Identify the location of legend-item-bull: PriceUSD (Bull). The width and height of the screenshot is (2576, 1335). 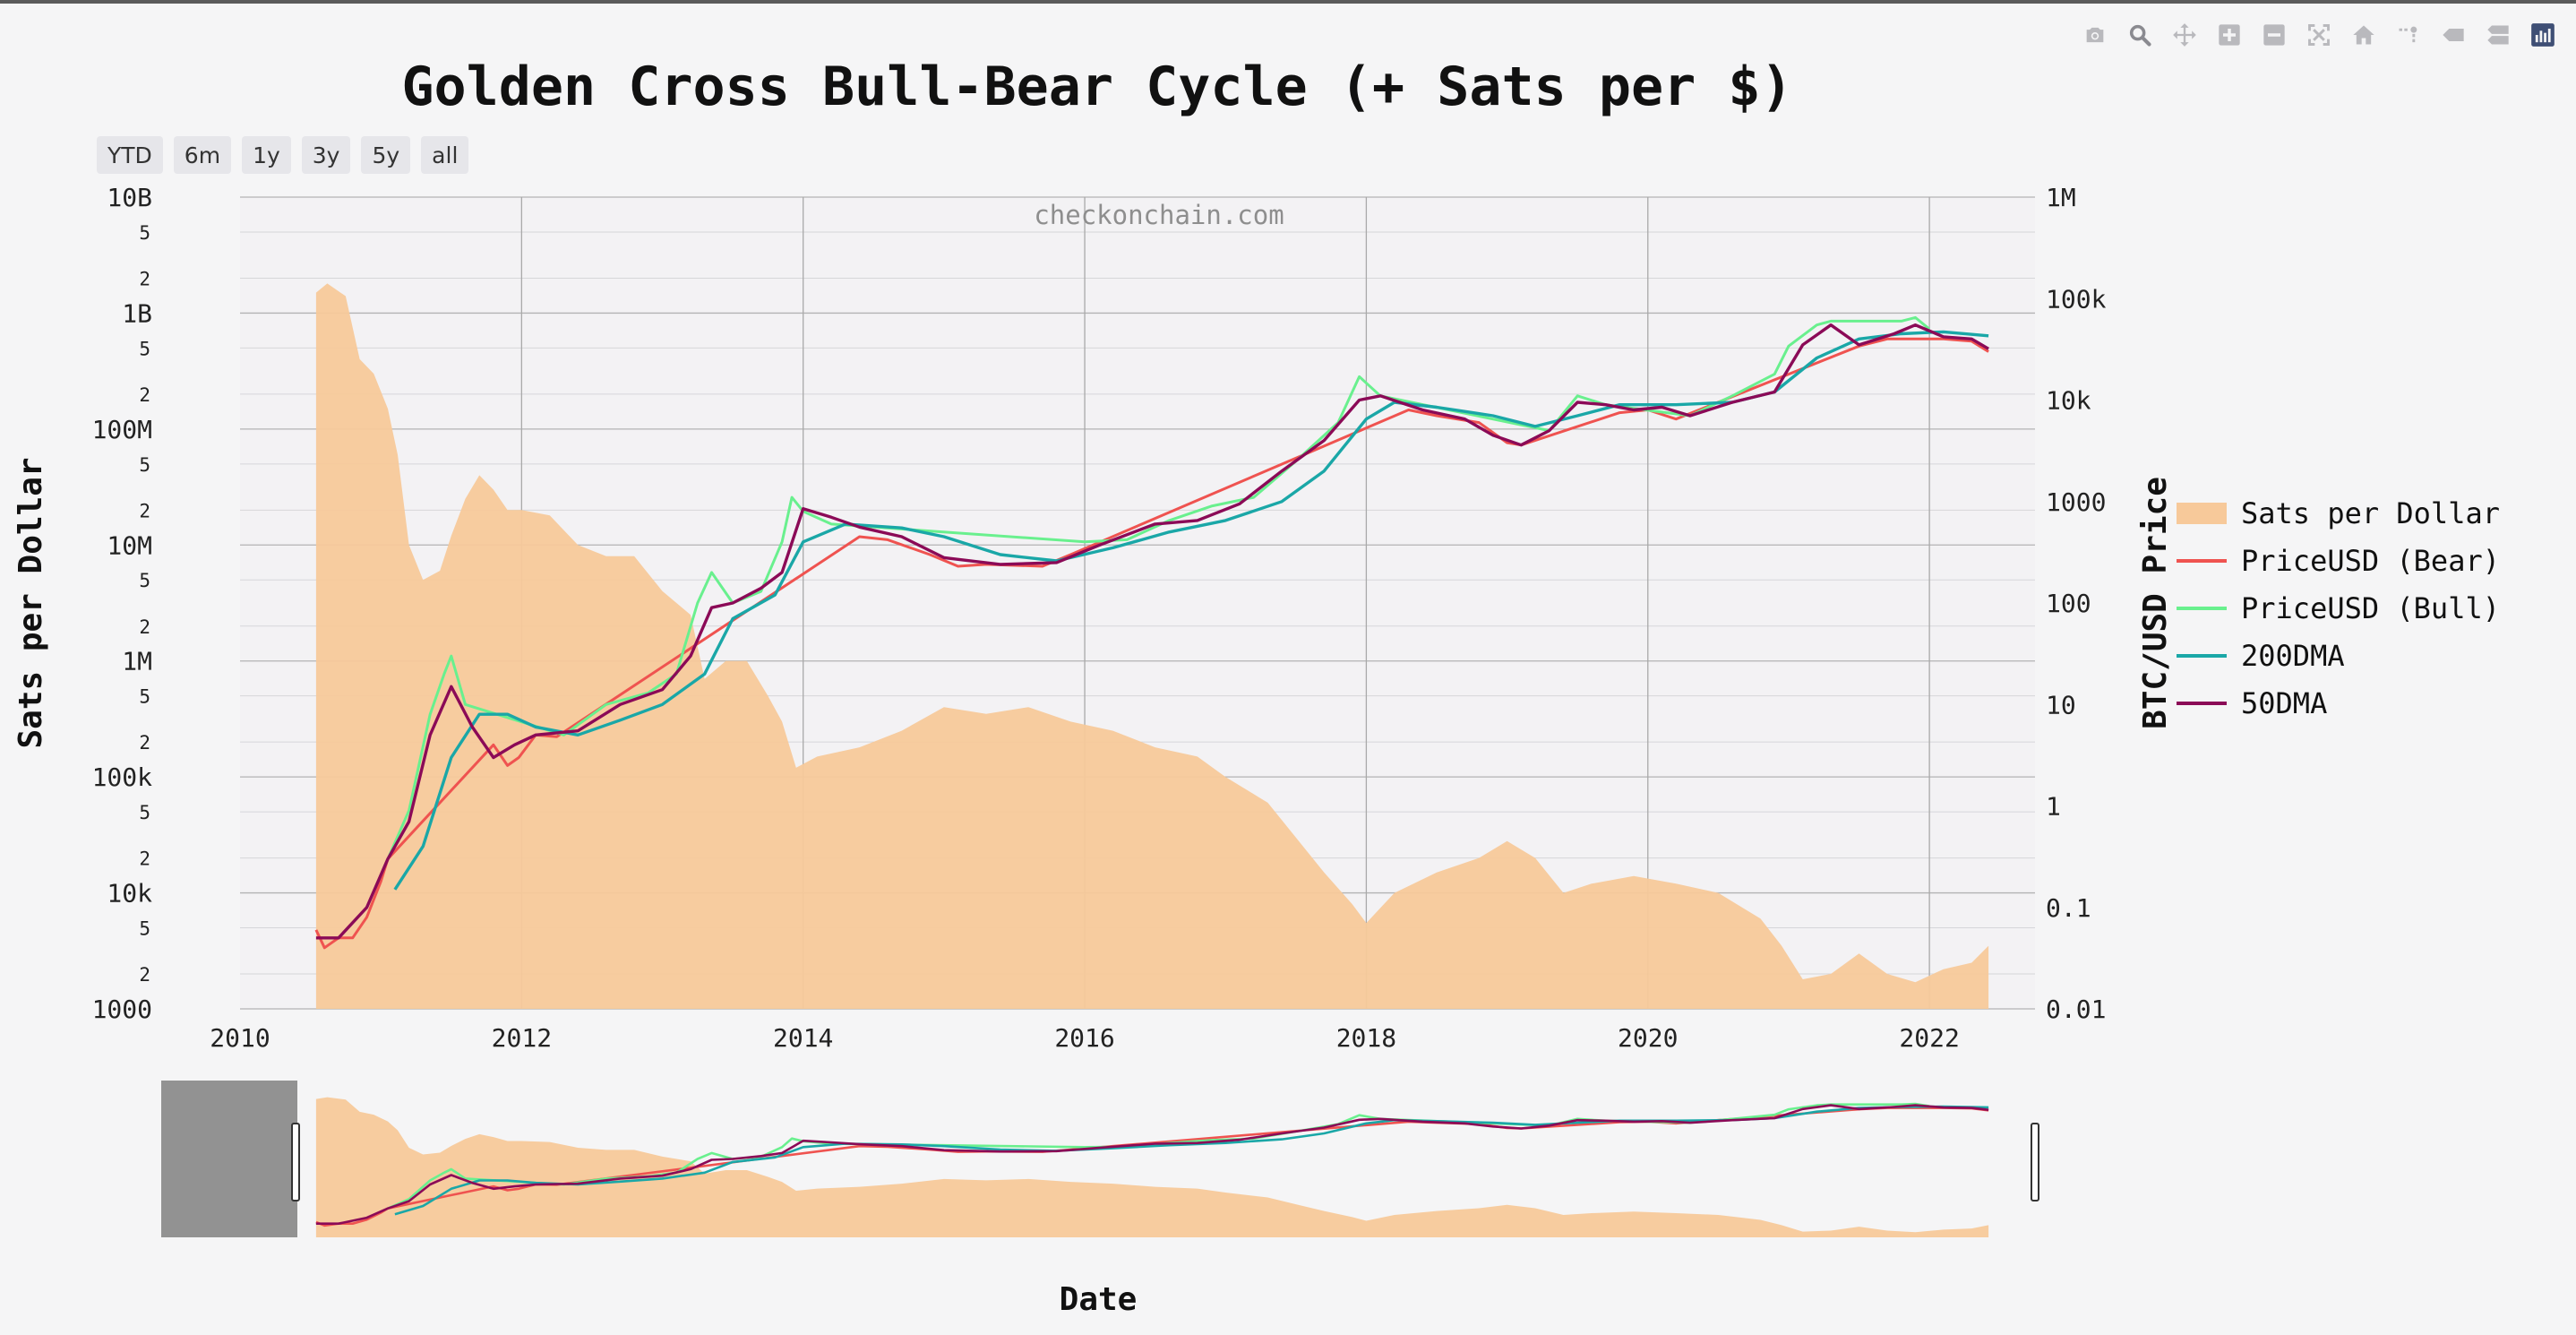
(2338, 608).